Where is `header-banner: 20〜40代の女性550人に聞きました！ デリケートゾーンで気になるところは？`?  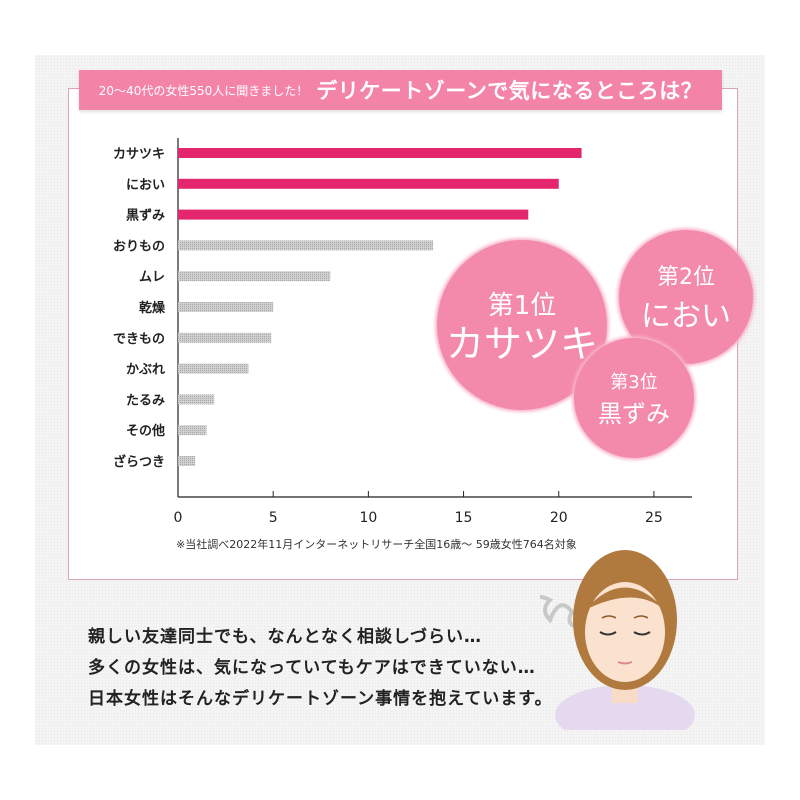
header-banner: 20〜40代の女性550人に聞きました！ デリケートゾーンで気になるところは？ is located at coordinates (400, 90).